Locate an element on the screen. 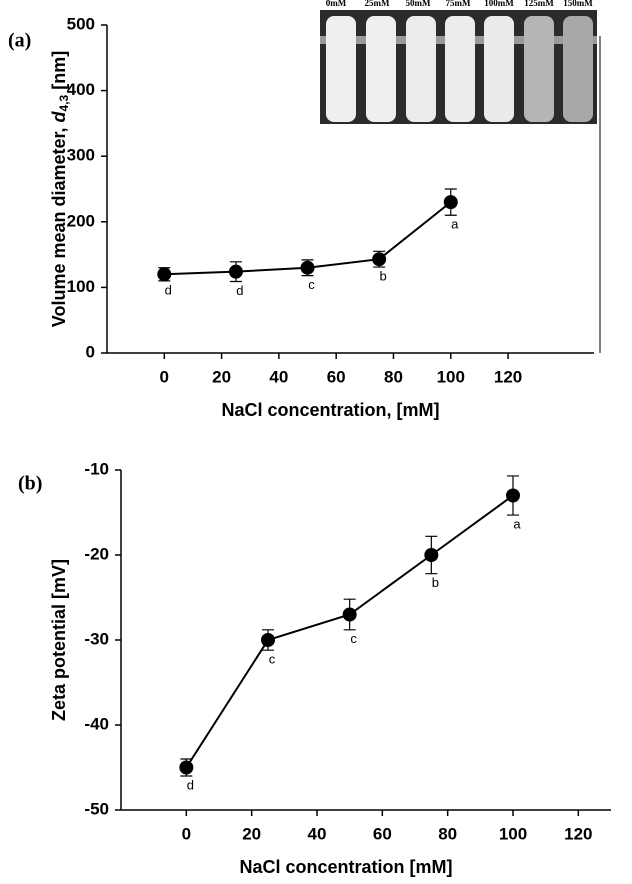  y-tick-label: 200 is located at coordinates (81, 220).